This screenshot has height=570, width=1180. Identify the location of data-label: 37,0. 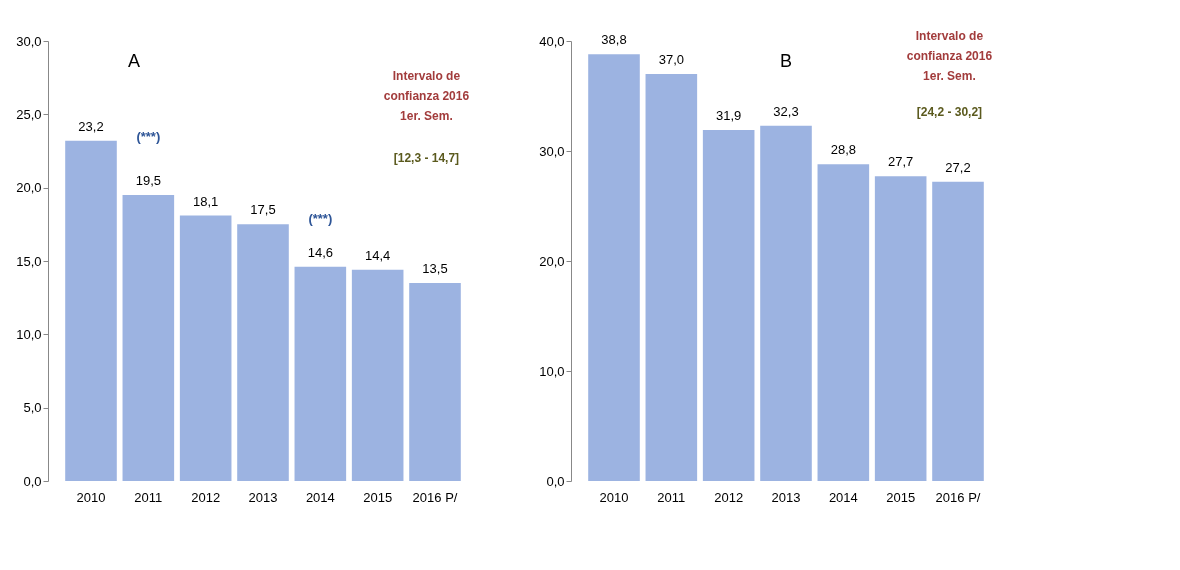
(671, 59).